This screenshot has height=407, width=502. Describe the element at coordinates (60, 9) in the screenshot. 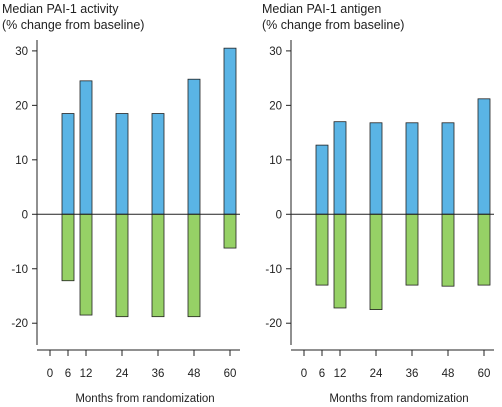

I see `chart-title-line-1: Median PAI-1 activity` at that location.